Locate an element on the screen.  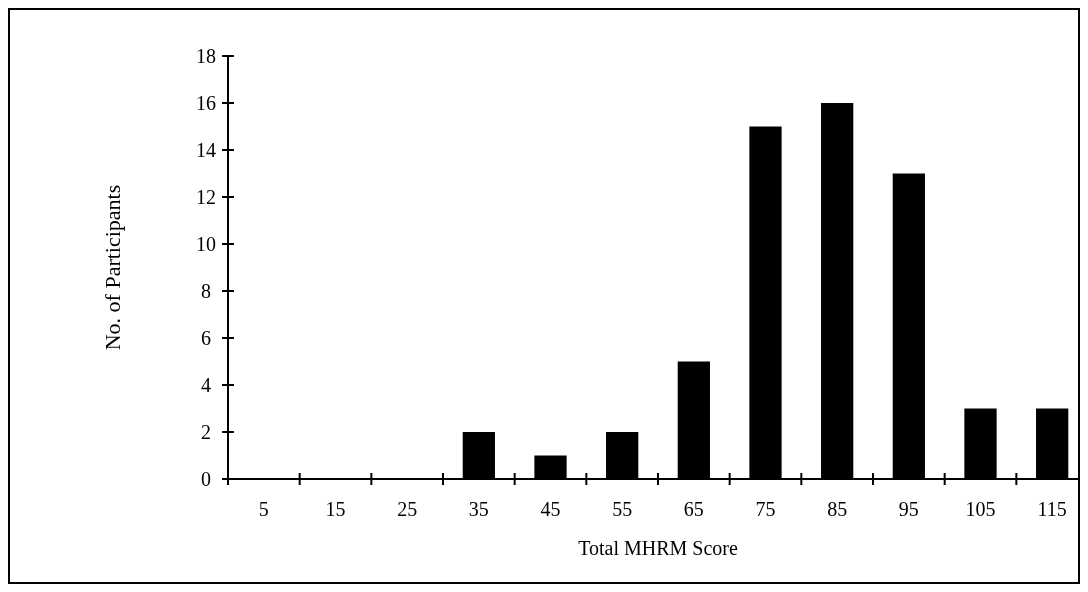
x-tick-label: 95 is located at coordinates (908, 509).